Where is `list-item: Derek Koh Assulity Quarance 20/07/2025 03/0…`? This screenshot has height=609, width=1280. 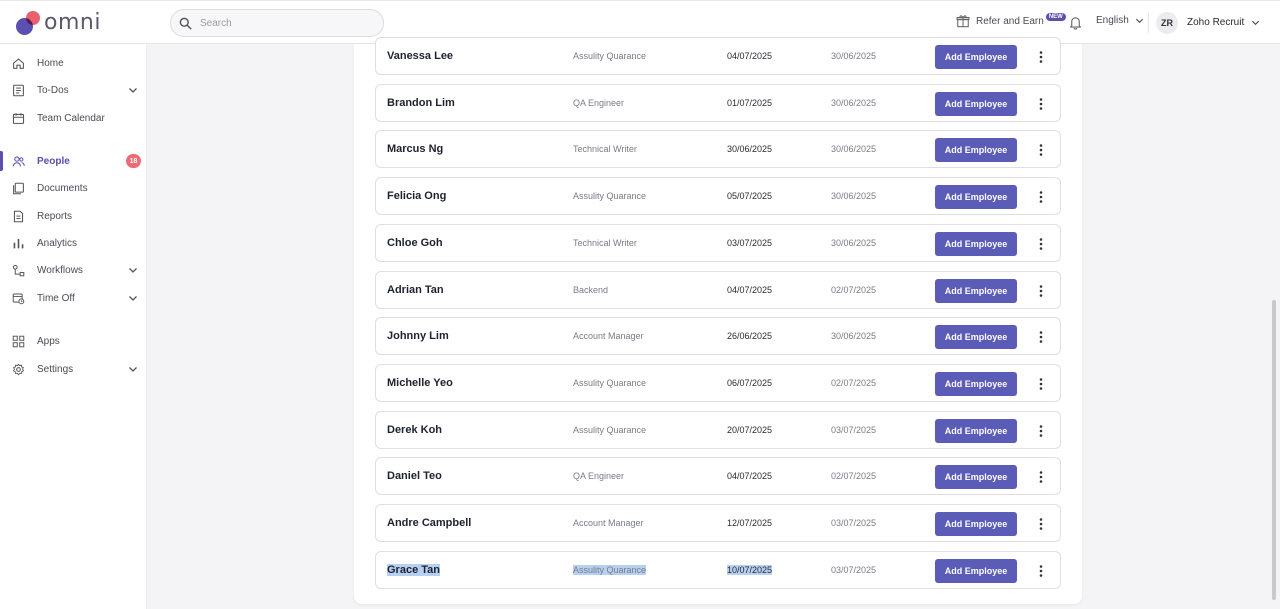
list-item: Derek Koh Assulity Quarance 20/07/2025 03/0… is located at coordinates (718, 430).